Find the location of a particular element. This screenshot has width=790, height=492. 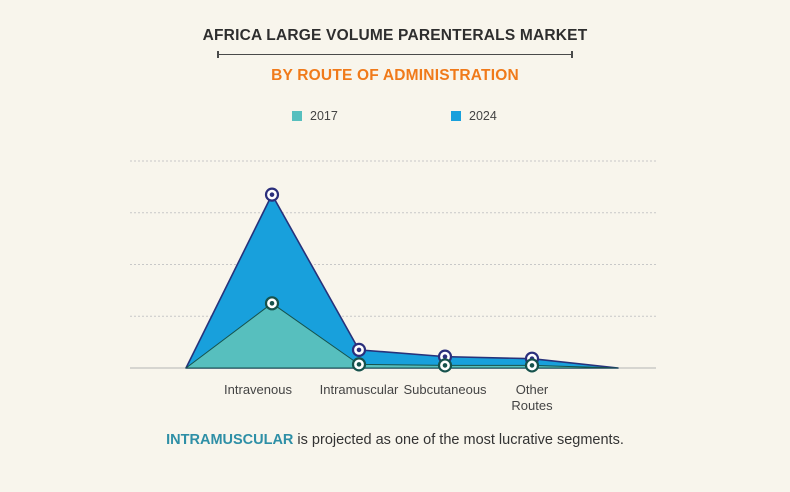

legend-item-2024: 2024 is located at coordinates (474, 116).